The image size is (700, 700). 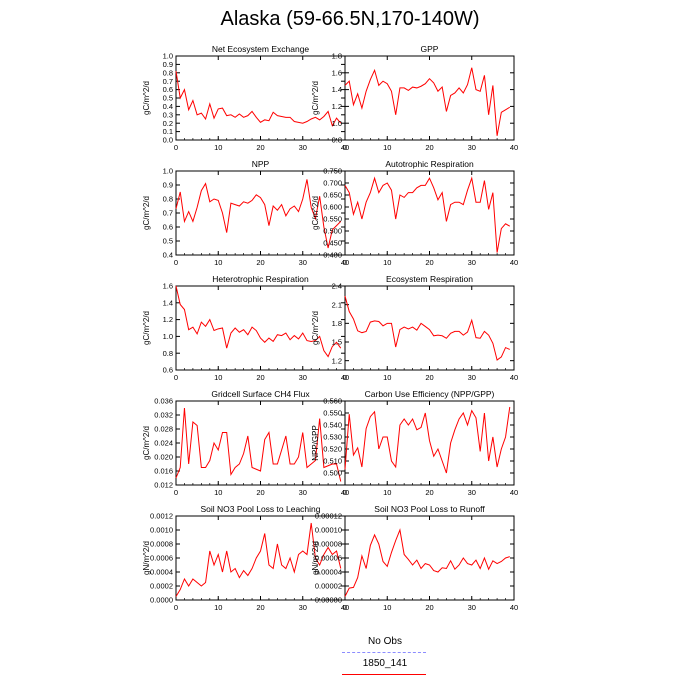 What do you see at coordinates (332, 437) in the screenshot?
I see `y-tick-label: 0.530` at bounding box center [332, 437].